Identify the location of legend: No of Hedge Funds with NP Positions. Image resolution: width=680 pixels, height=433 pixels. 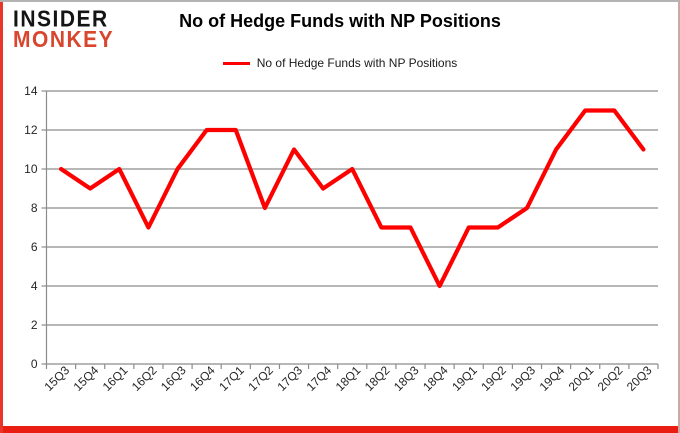
(340, 63).